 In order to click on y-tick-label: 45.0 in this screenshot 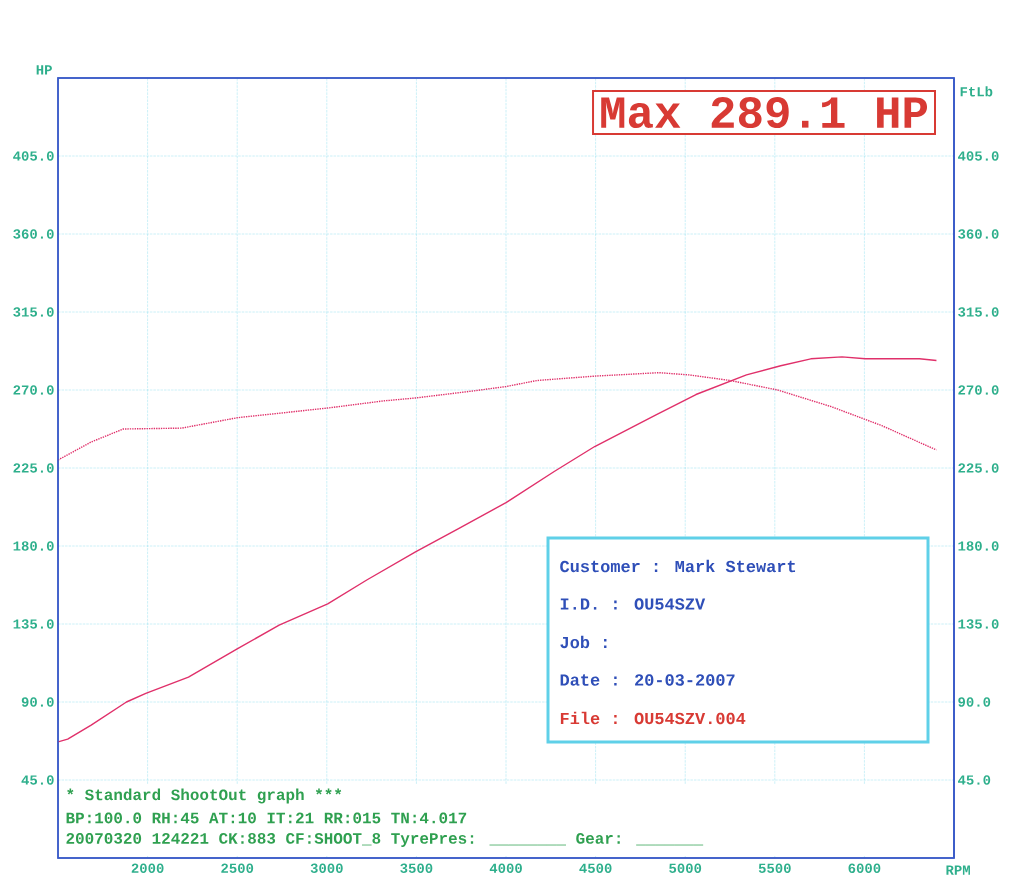, I will do `click(37, 780)`.